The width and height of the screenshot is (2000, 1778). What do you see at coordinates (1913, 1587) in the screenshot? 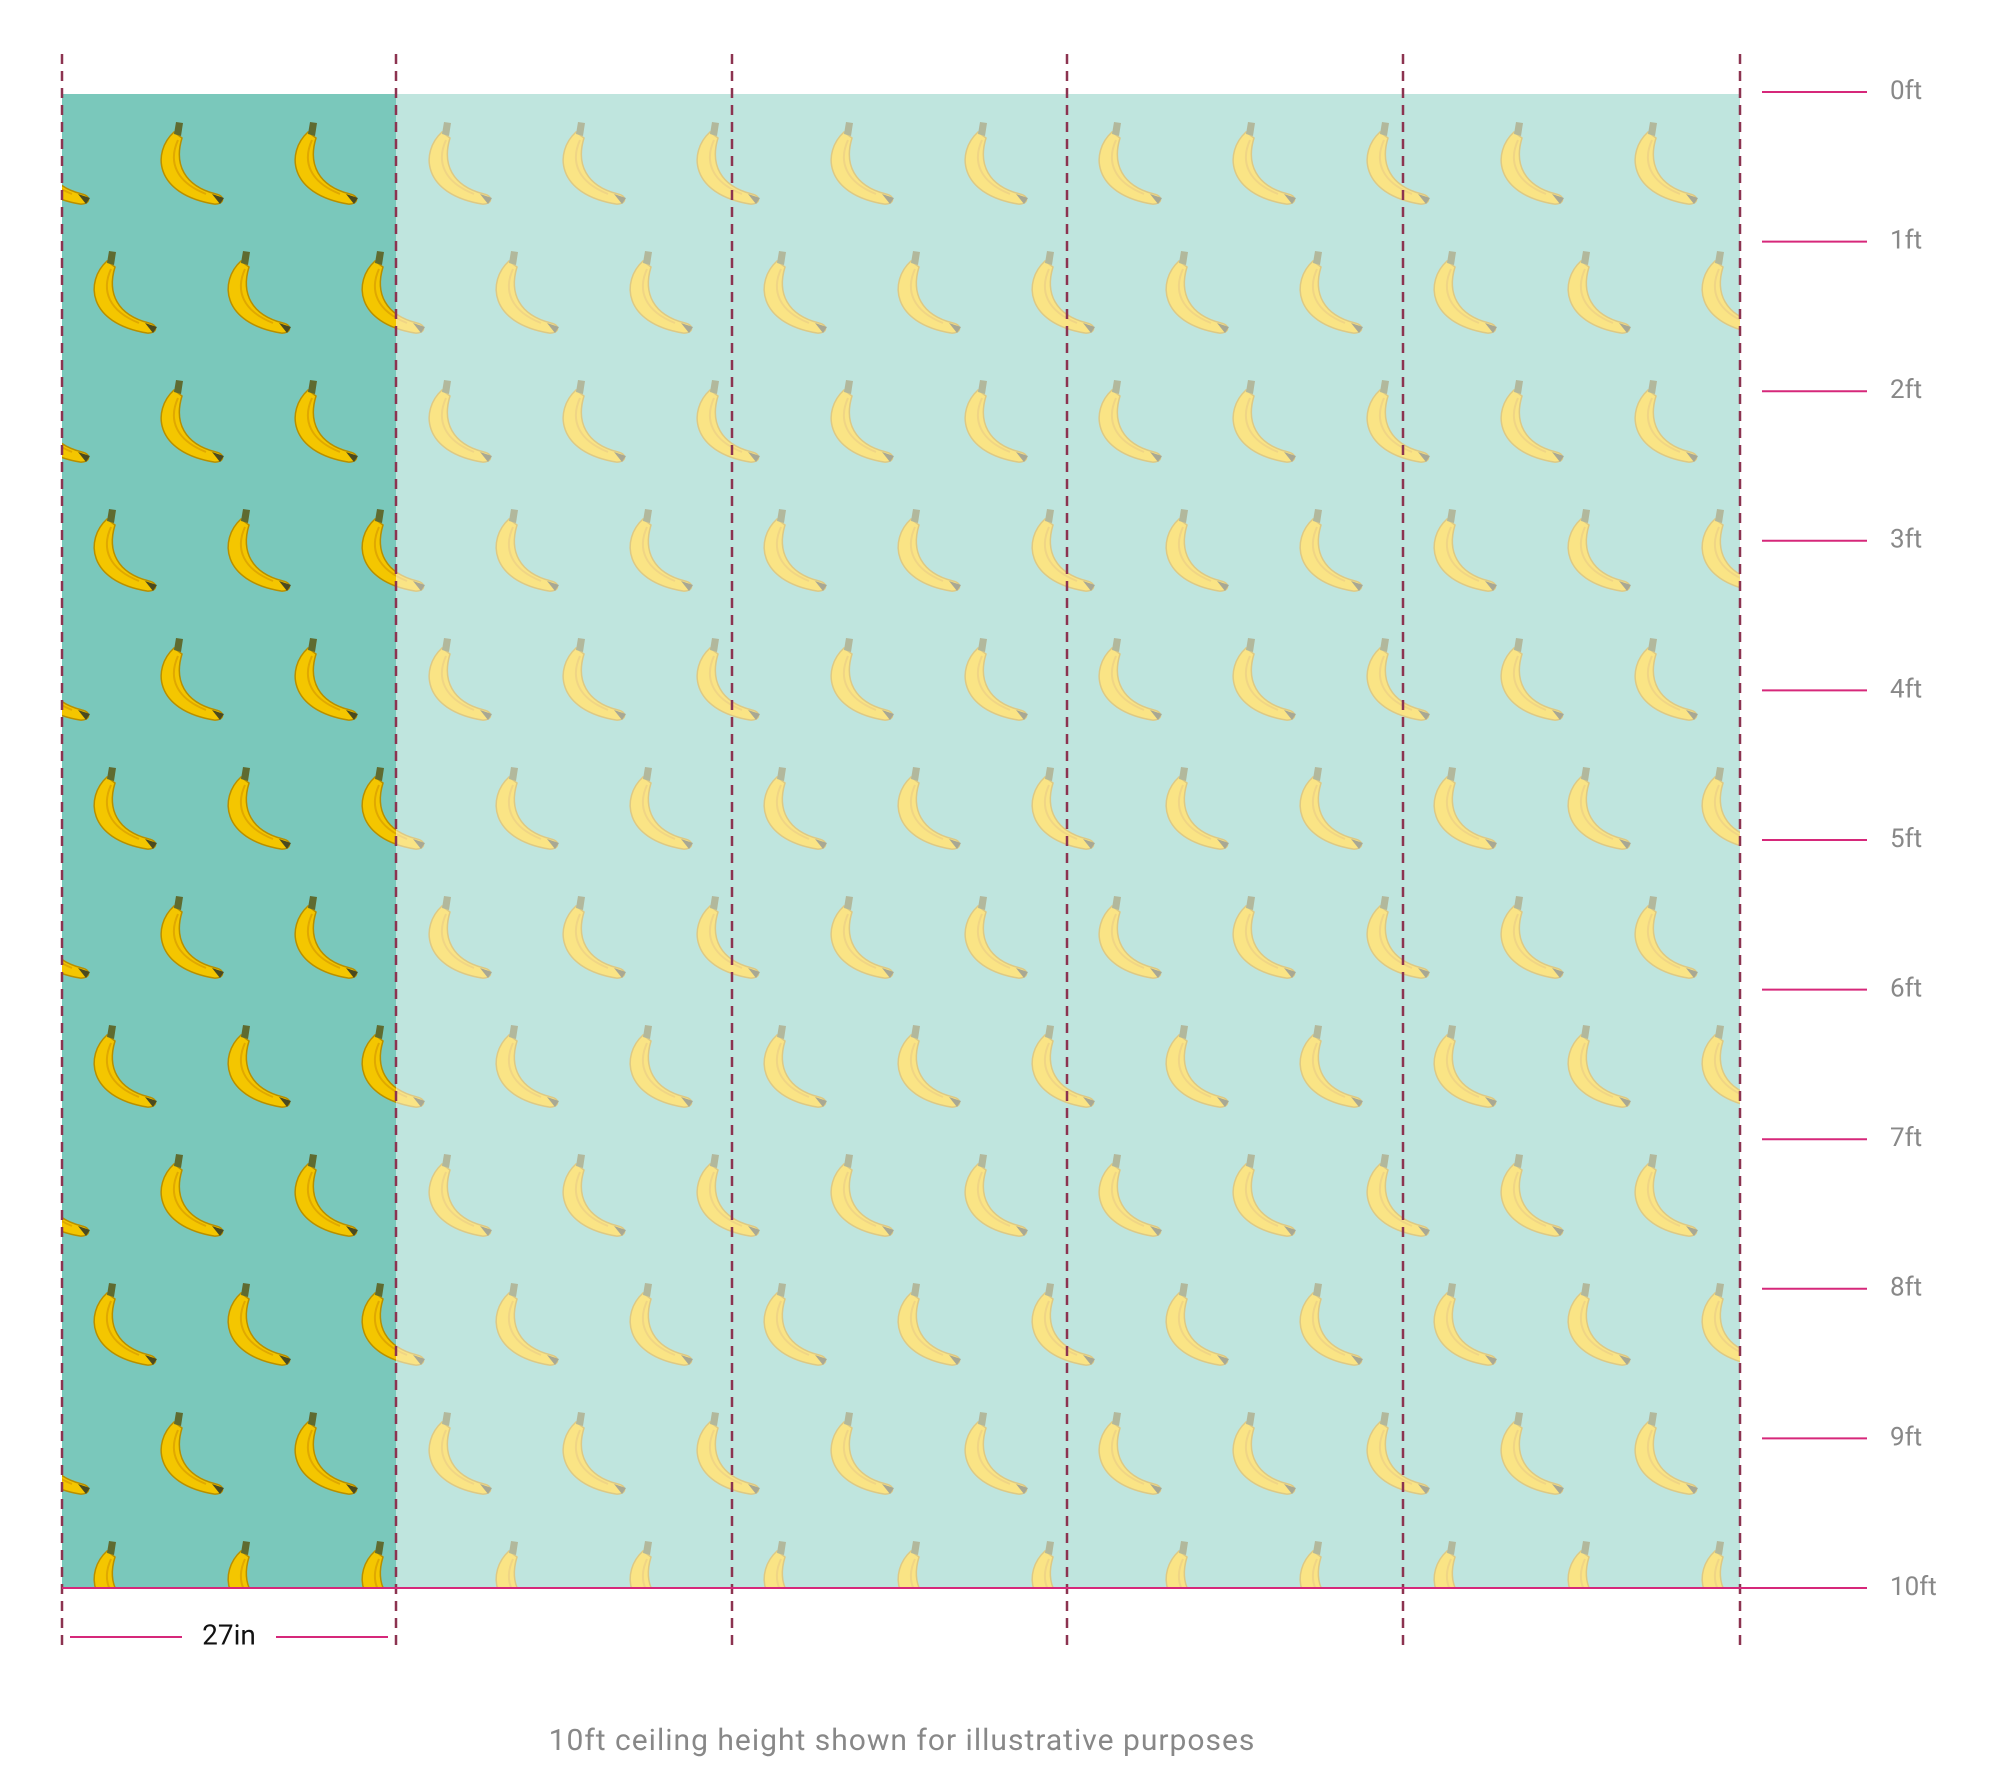
I see `height-label: 10ft` at bounding box center [1913, 1587].